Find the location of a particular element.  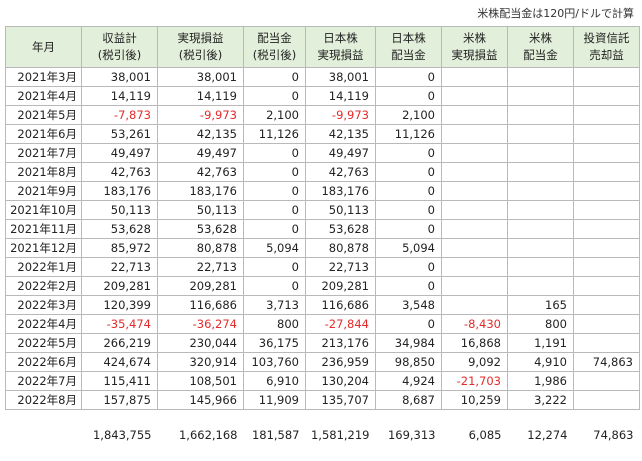

value-cell: 236,959 is located at coordinates (340, 362).